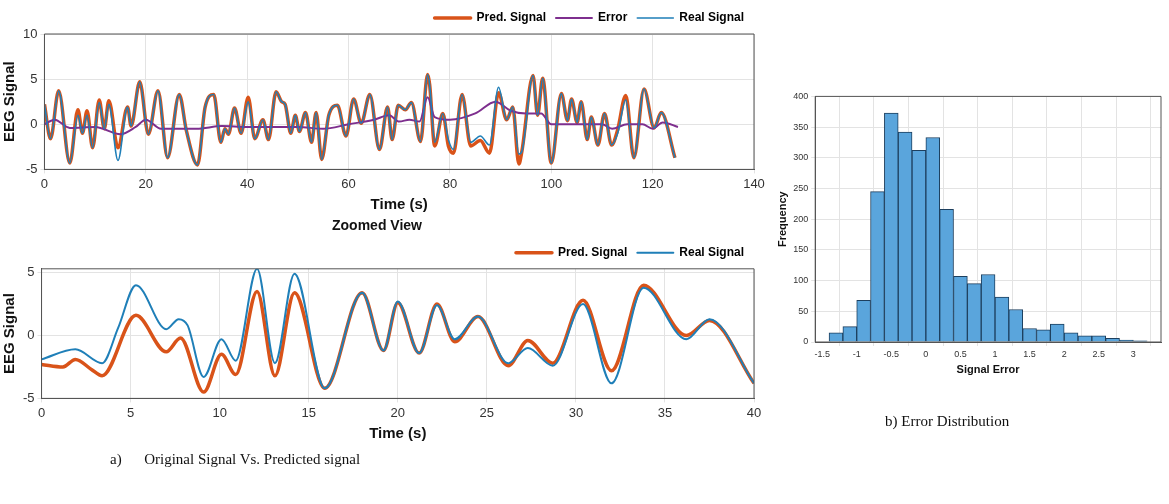  I want to click on x-tick-label: 25, so click(487, 412).